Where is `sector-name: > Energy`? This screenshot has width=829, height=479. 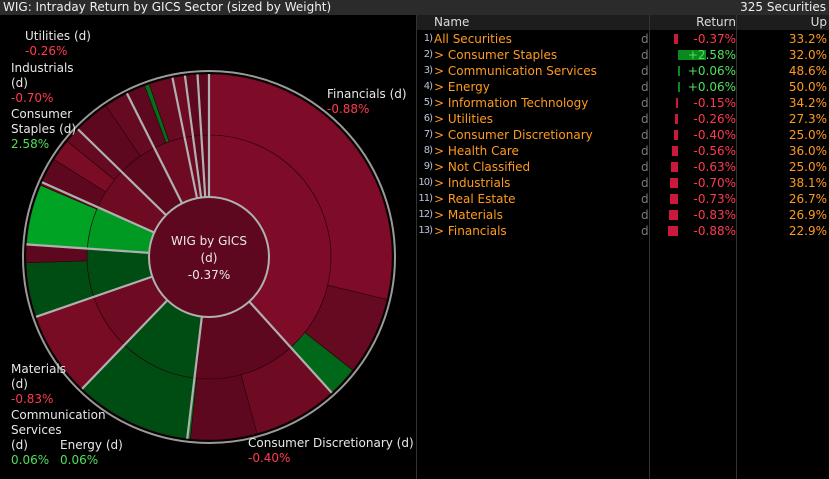 sector-name: > Energy is located at coordinates (462, 87).